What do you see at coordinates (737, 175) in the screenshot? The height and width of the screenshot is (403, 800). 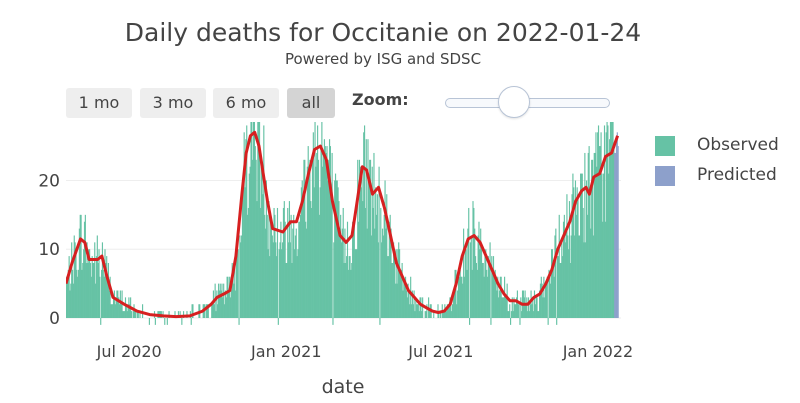 I see `legend-label-predicted: Predicted` at bounding box center [737, 175].